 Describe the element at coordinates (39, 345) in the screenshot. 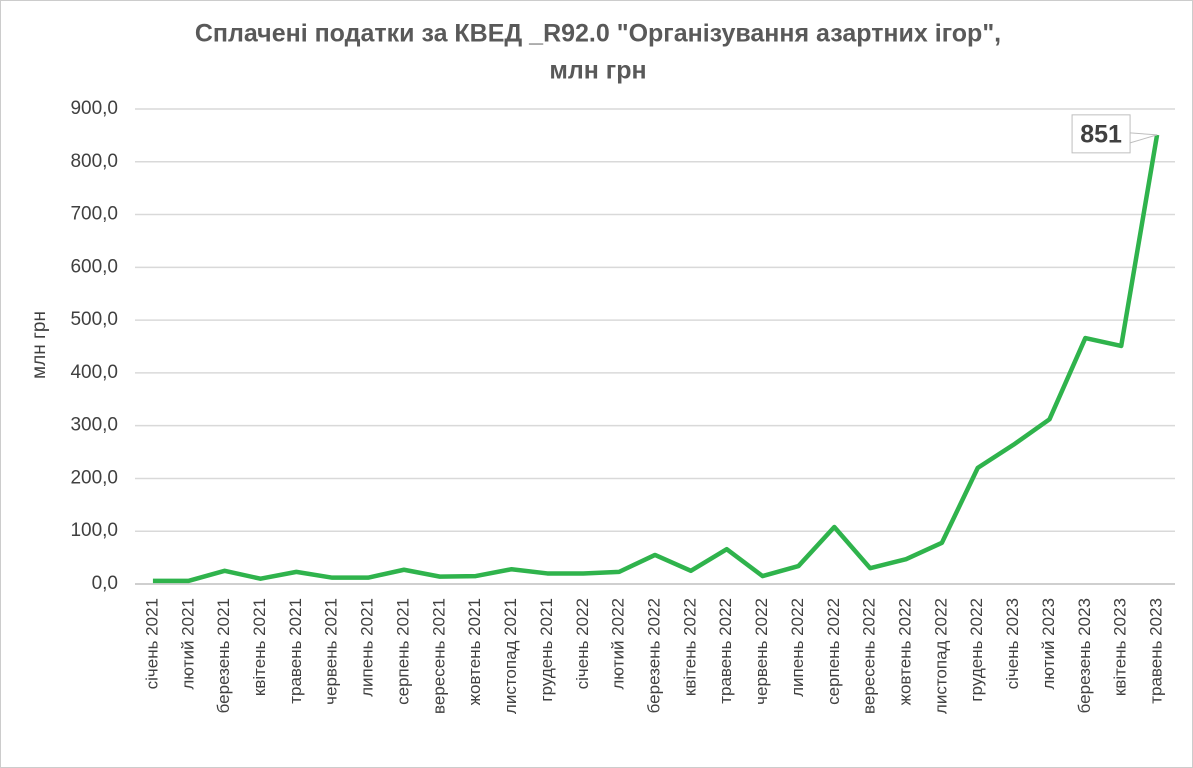

I see `y-axis-label: млн грн` at that location.